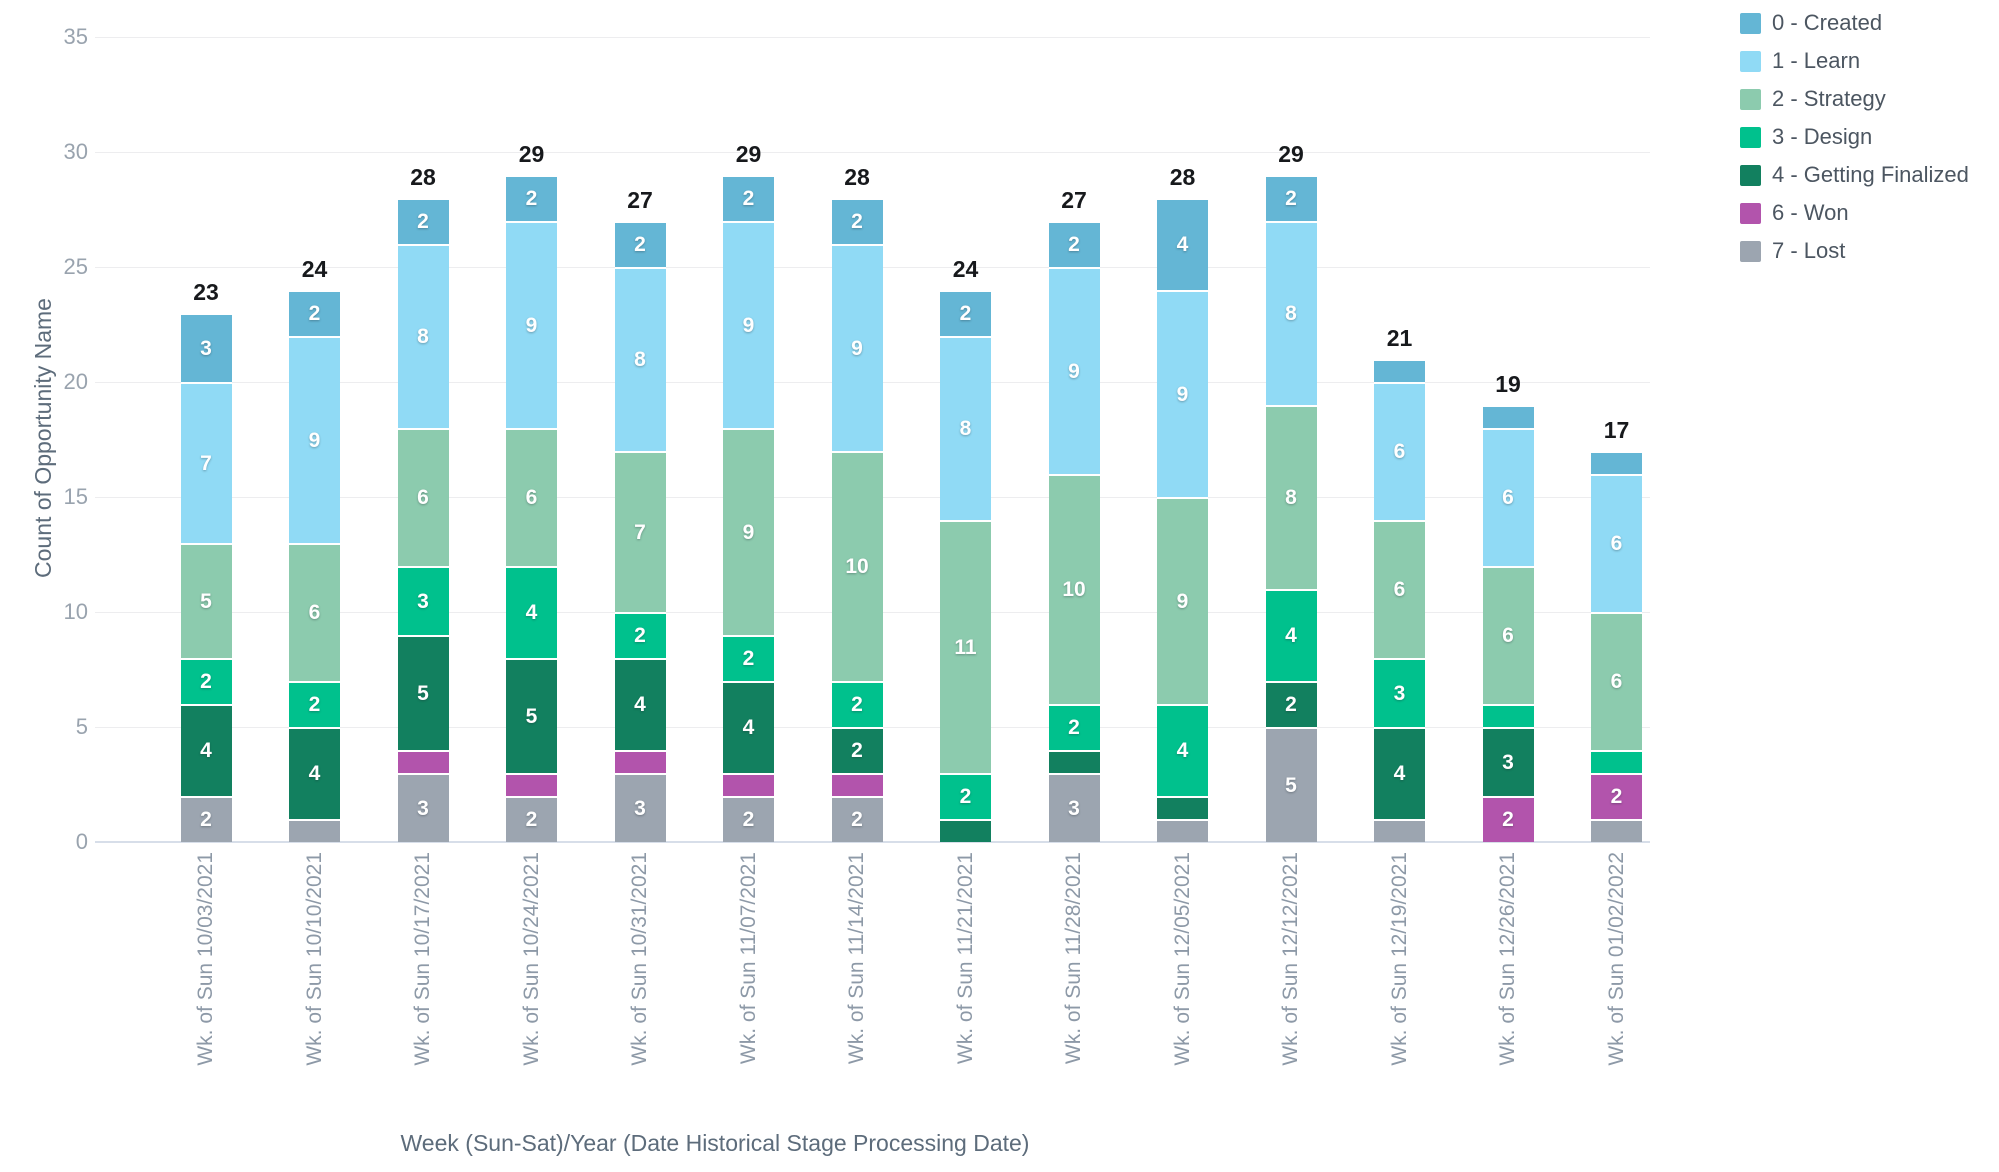 Image resolution: width=1999 pixels, height=1172 pixels. I want to click on bar-segment-value: 6, so click(531, 497).